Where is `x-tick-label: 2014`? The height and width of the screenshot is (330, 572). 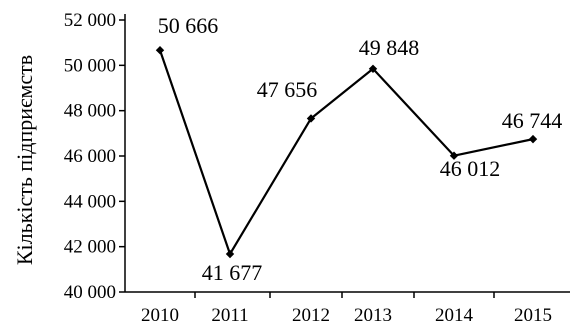
x-tick-label: 2014 is located at coordinates (454, 315).